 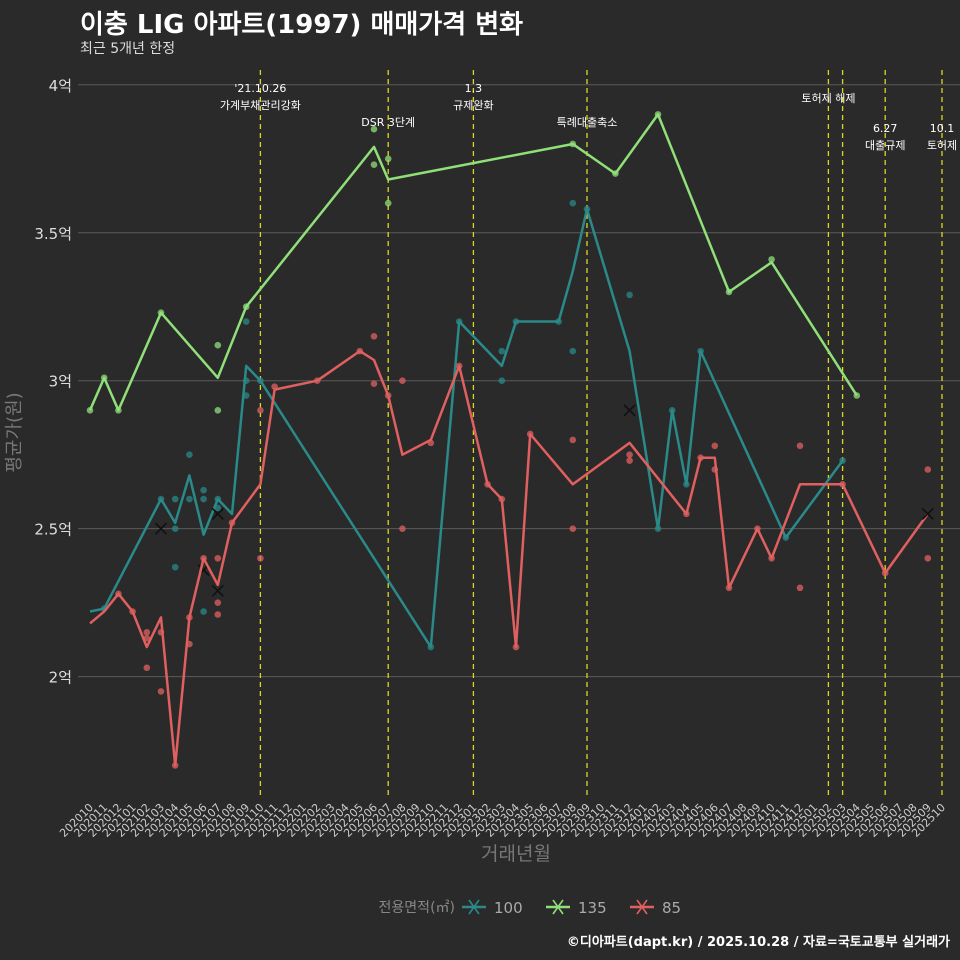 What do you see at coordinates (508, 908) in the screenshot?
I see `legend-label: 100` at bounding box center [508, 908].